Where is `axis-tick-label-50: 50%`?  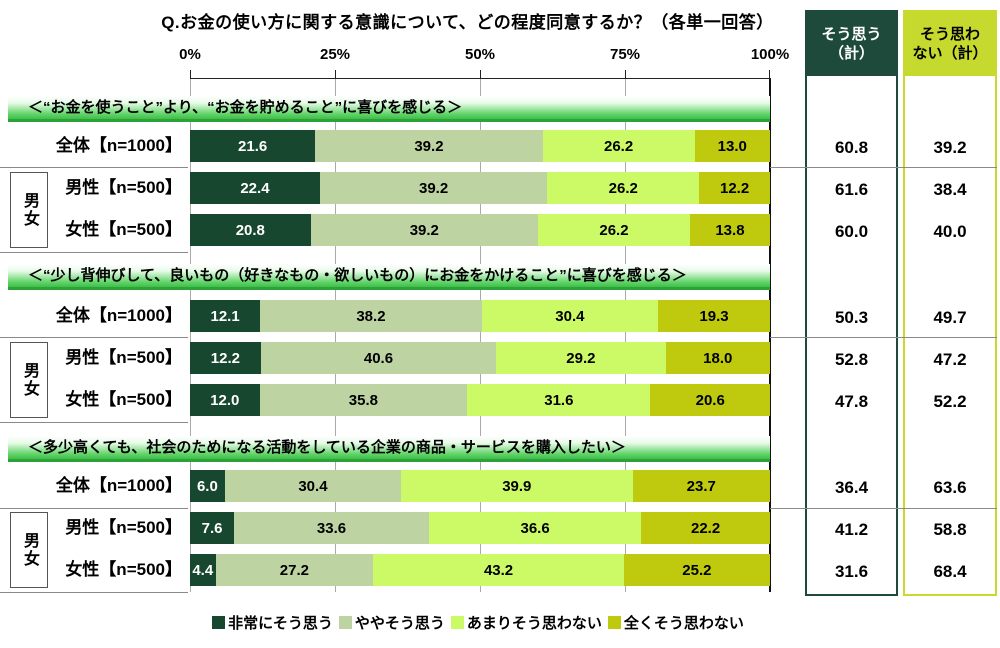
axis-tick-label-50: 50% is located at coordinates (480, 54).